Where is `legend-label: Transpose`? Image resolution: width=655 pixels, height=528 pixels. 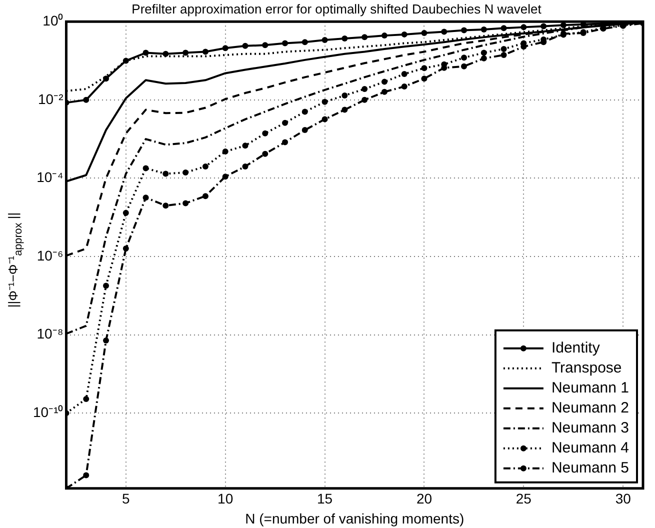
legend-label: Transpose is located at coordinates (586, 368).